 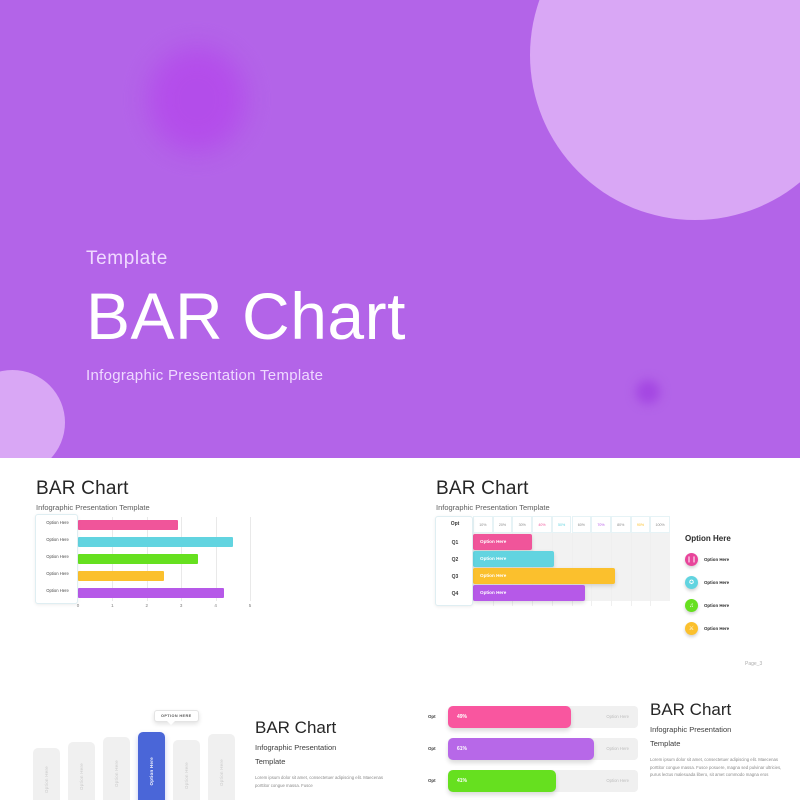 I want to click on slide5-subtitle-line2: Template, so click(x=665, y=743).